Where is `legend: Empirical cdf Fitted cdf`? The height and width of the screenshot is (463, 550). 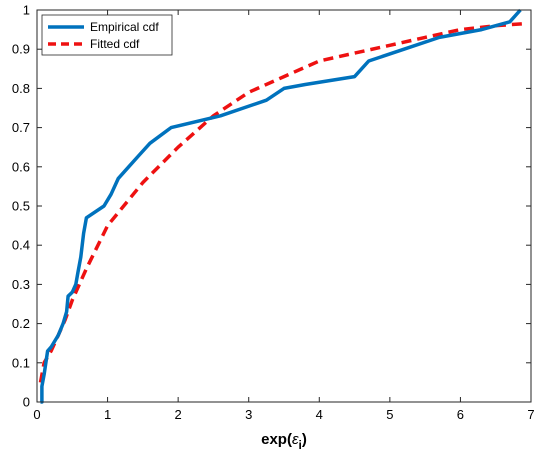 legend: Empirical cdf Fitted cdf is located at coordinates (107, 35).